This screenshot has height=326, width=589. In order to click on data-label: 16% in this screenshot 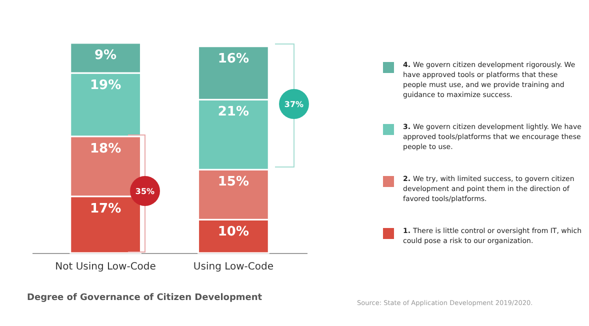, I will do `click(234, 58)`.